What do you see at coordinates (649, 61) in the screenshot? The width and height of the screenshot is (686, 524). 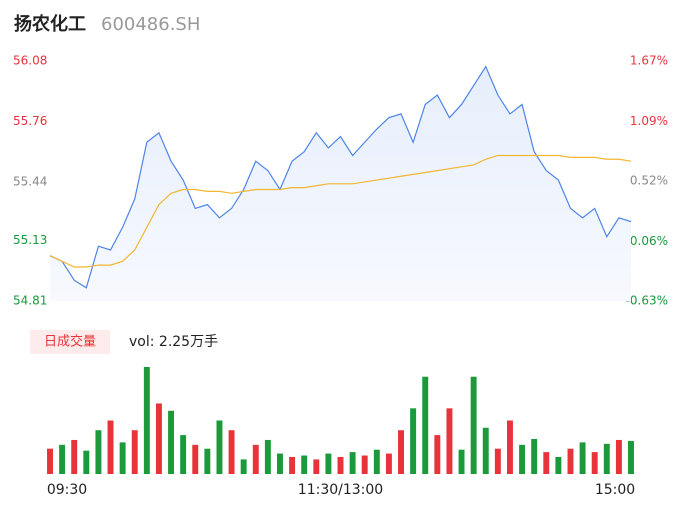 I see `y2-tick-label: 1.67%` at bounding box center [649, 61].